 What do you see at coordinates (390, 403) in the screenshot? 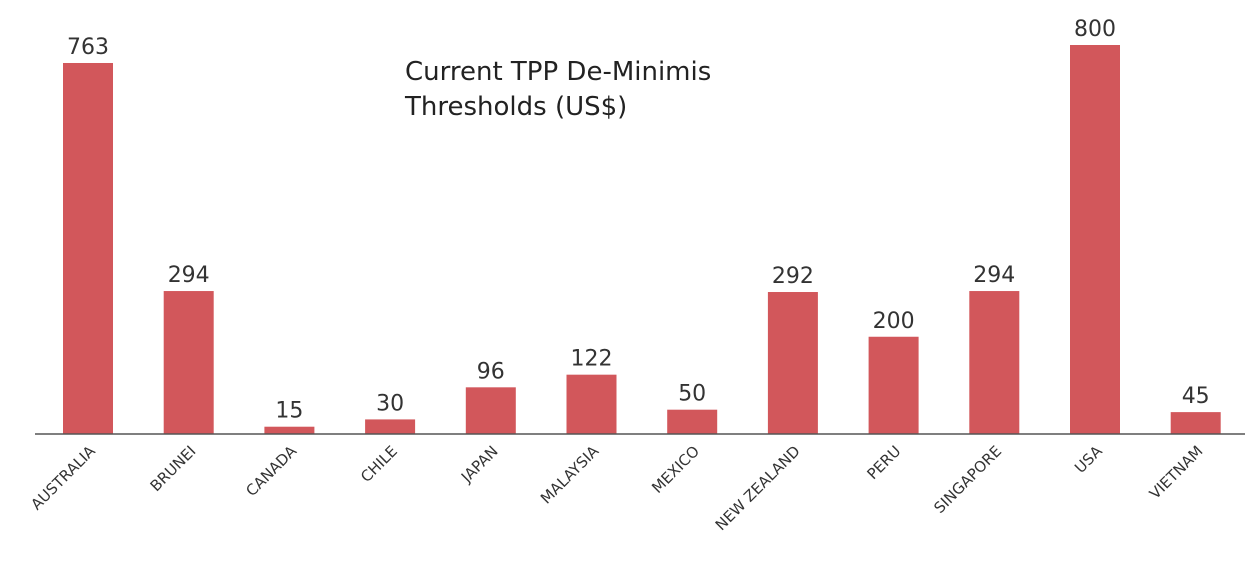
I see `value-label: 30` at bounding box center [390, 403].